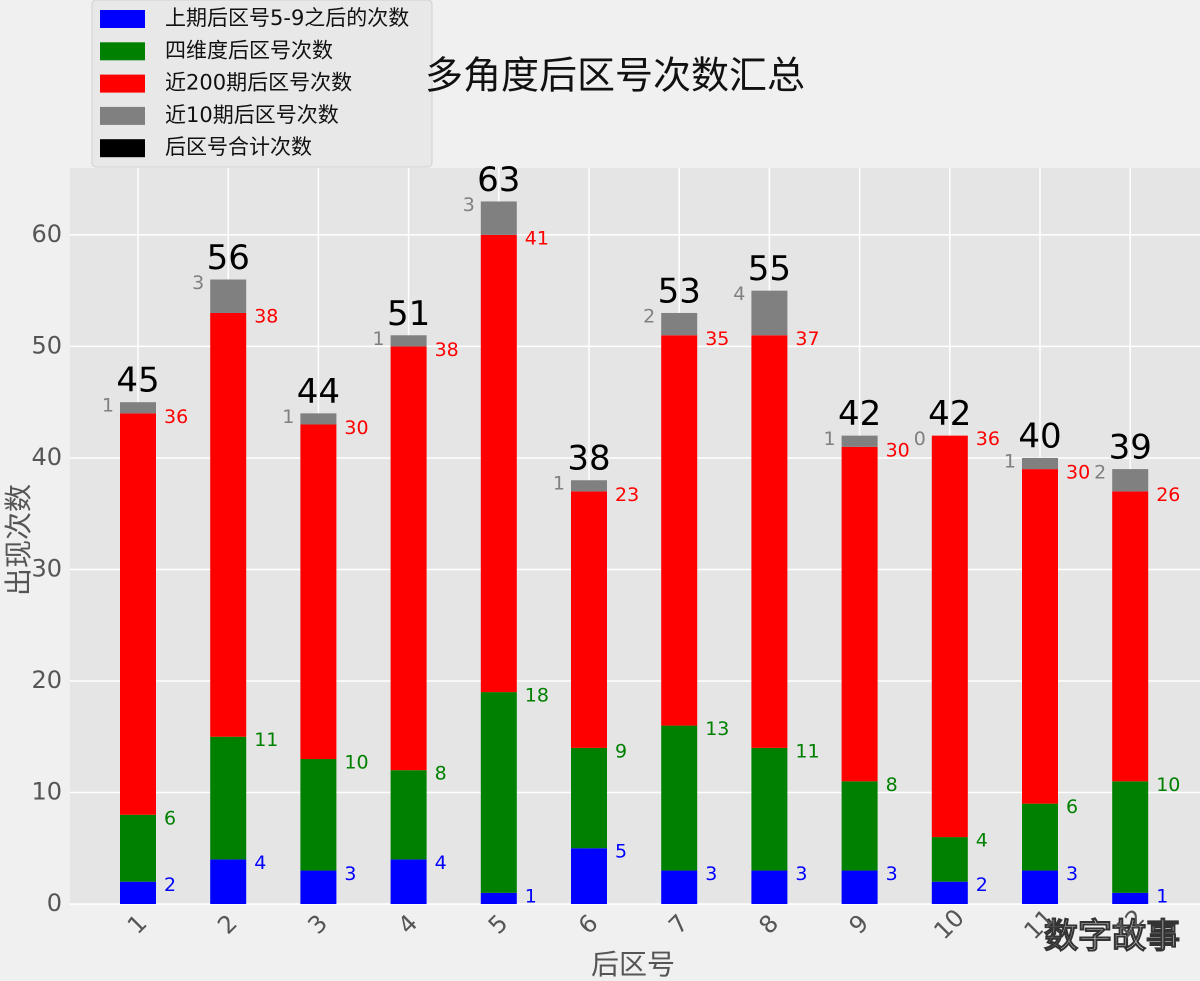 The image size is (1200, 981). I want to click on y-tick-label: 20, so click(46, 680).